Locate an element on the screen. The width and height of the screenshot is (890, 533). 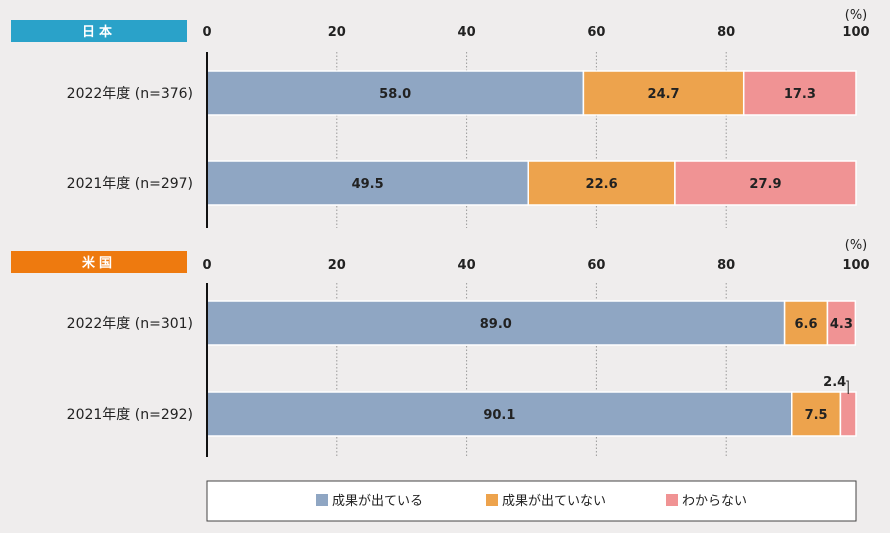
data-label-us-1-2: 2.4 is located at coordinates (834, 382).